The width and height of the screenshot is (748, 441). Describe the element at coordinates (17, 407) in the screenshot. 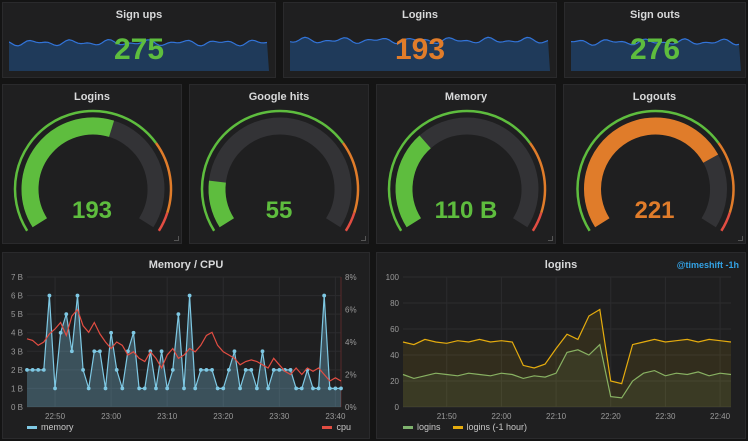

I see `y-tick-label: 0 B` at that location.